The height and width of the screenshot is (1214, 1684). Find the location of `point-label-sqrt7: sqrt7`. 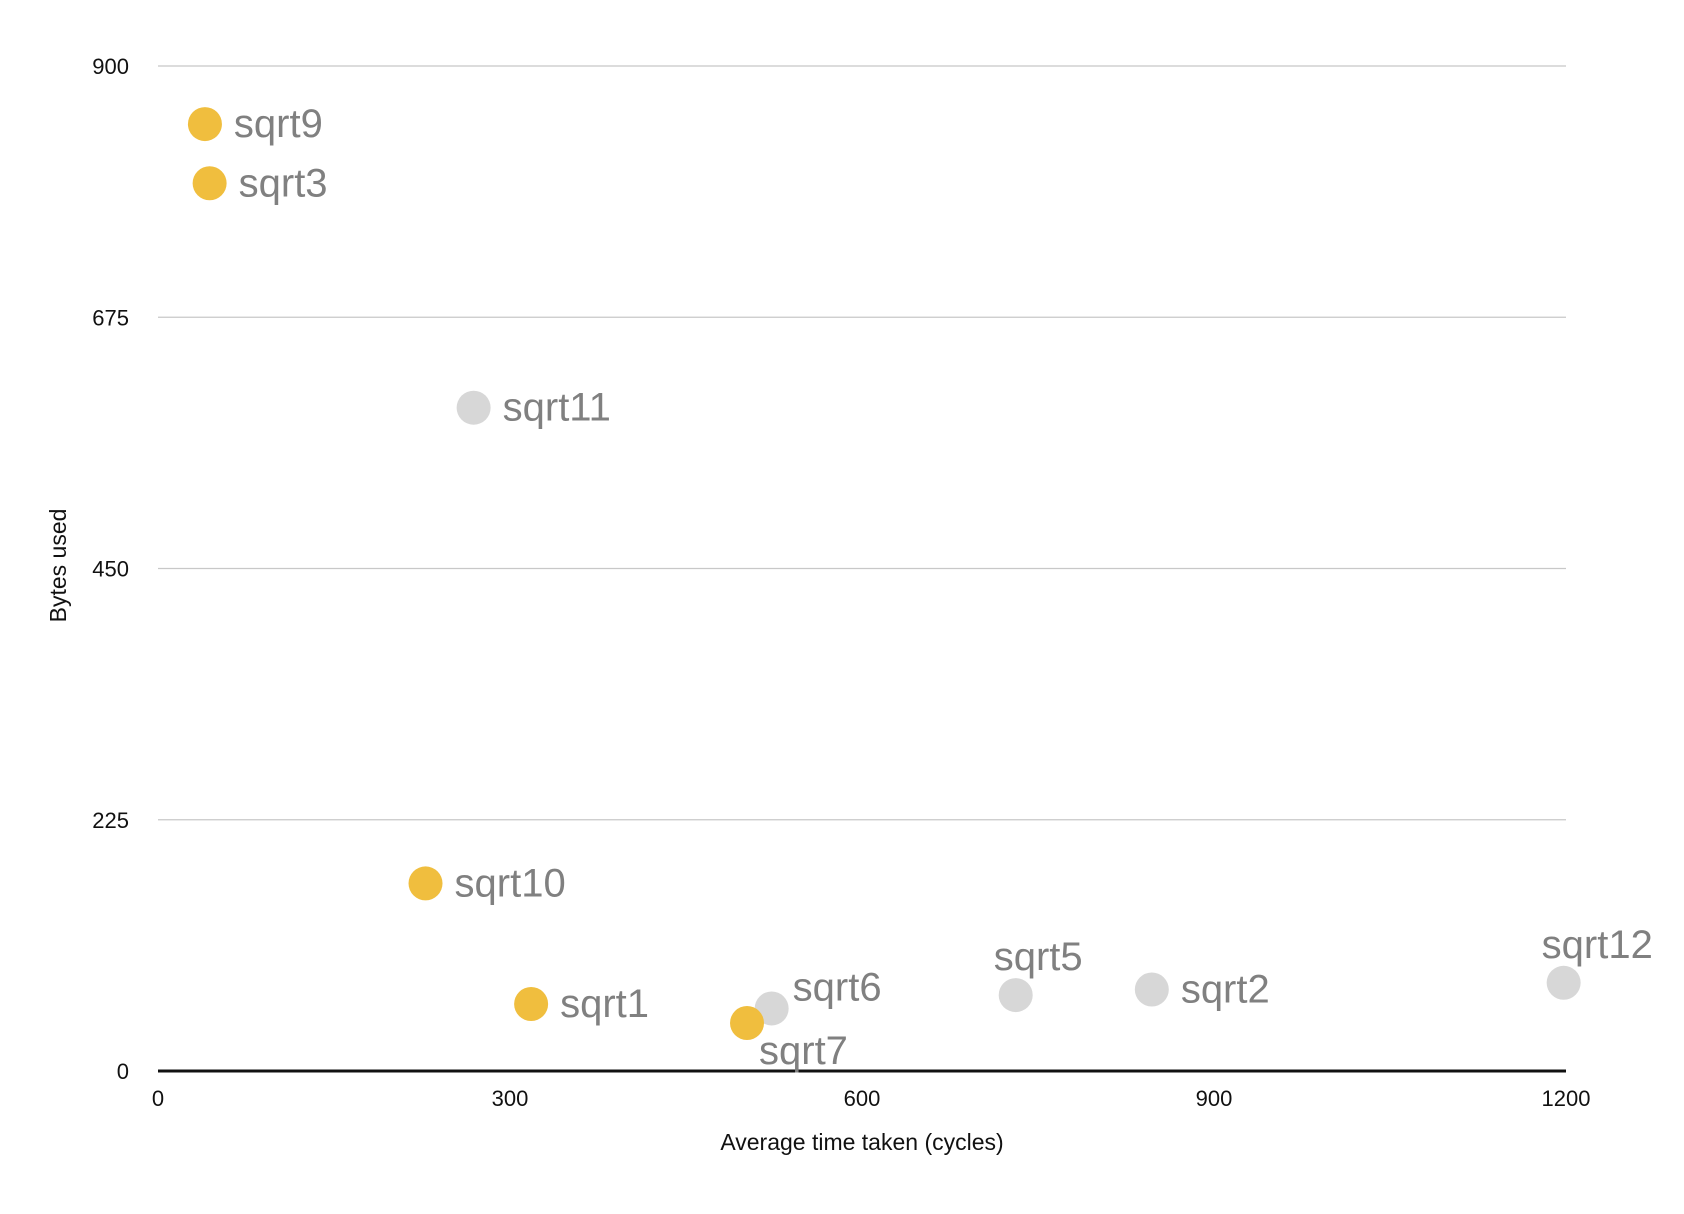

point-label-sqrt7: sqrt7 is located at coordinates (803, 1051).